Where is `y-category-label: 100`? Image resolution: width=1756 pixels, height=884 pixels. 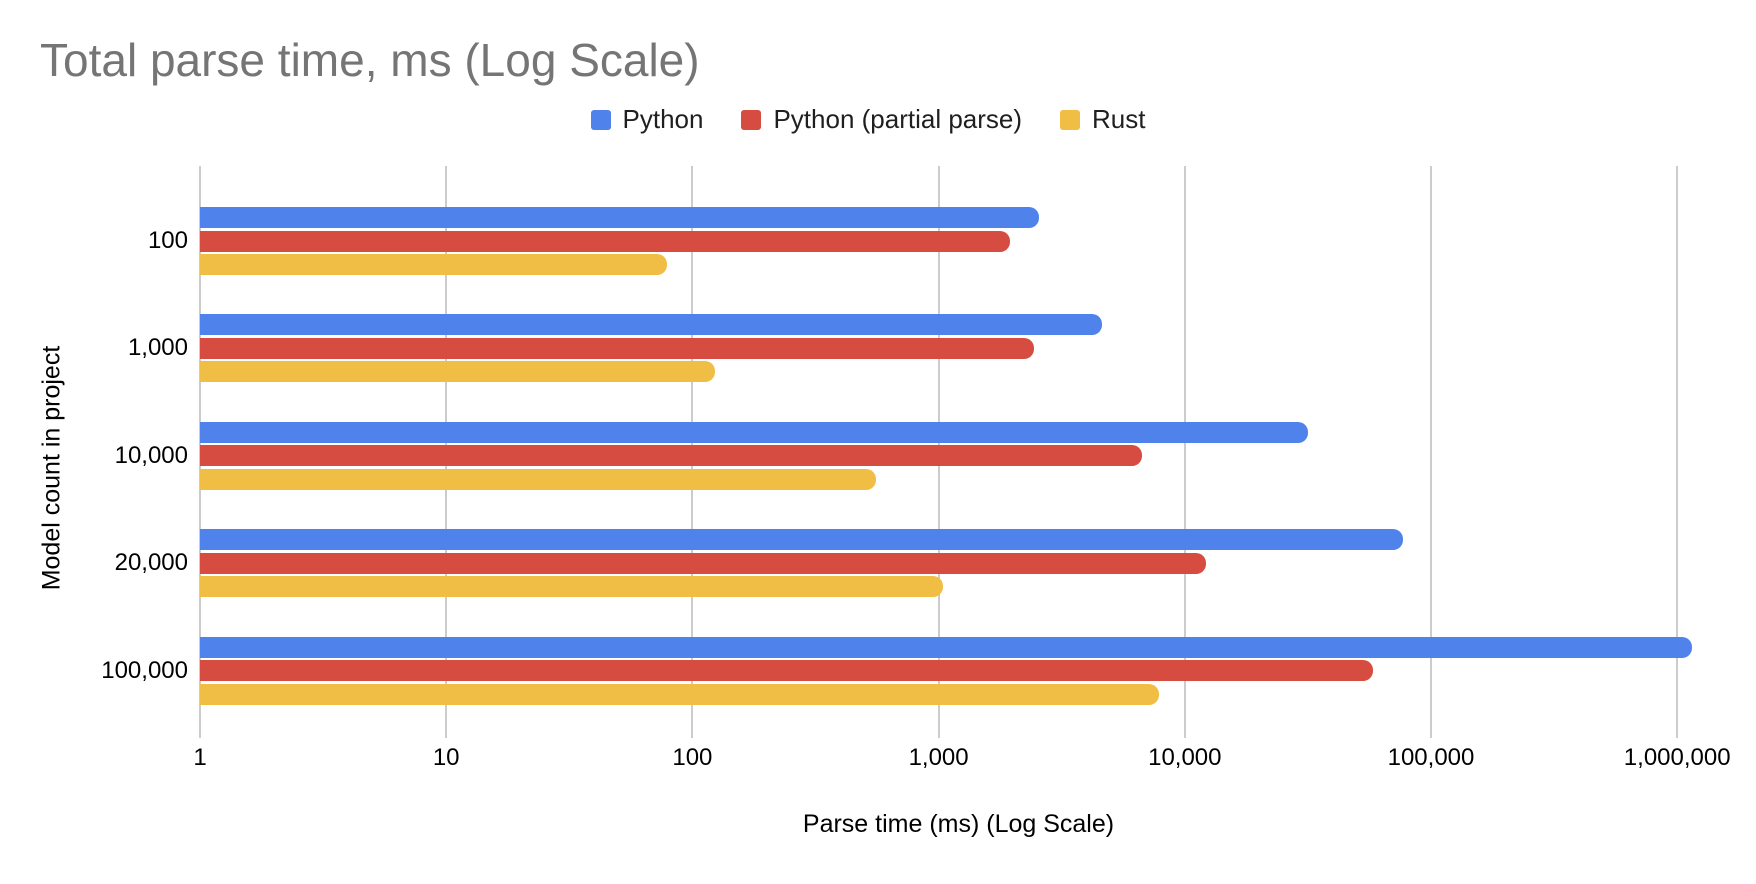 y-category-label: 100 is located at coordinates (167, 240).